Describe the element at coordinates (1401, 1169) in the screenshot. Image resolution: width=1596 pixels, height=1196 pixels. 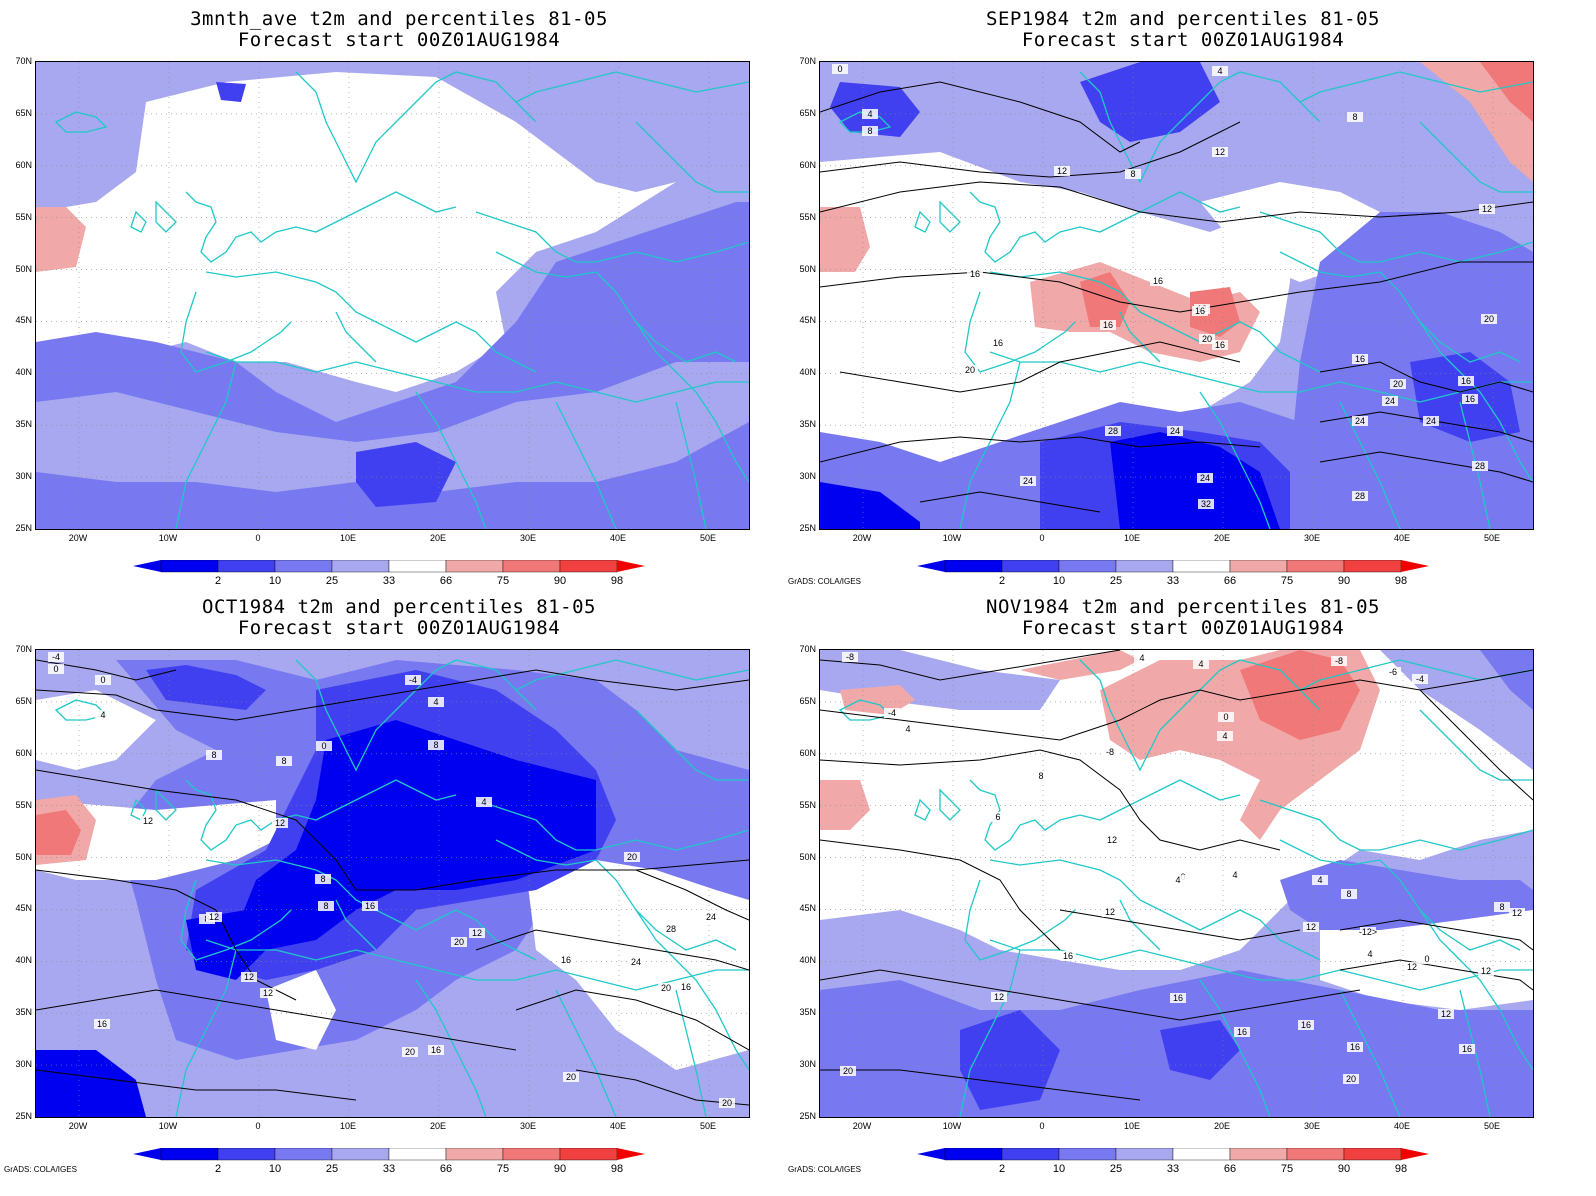
I see `colorbar-label: 98` at that location.